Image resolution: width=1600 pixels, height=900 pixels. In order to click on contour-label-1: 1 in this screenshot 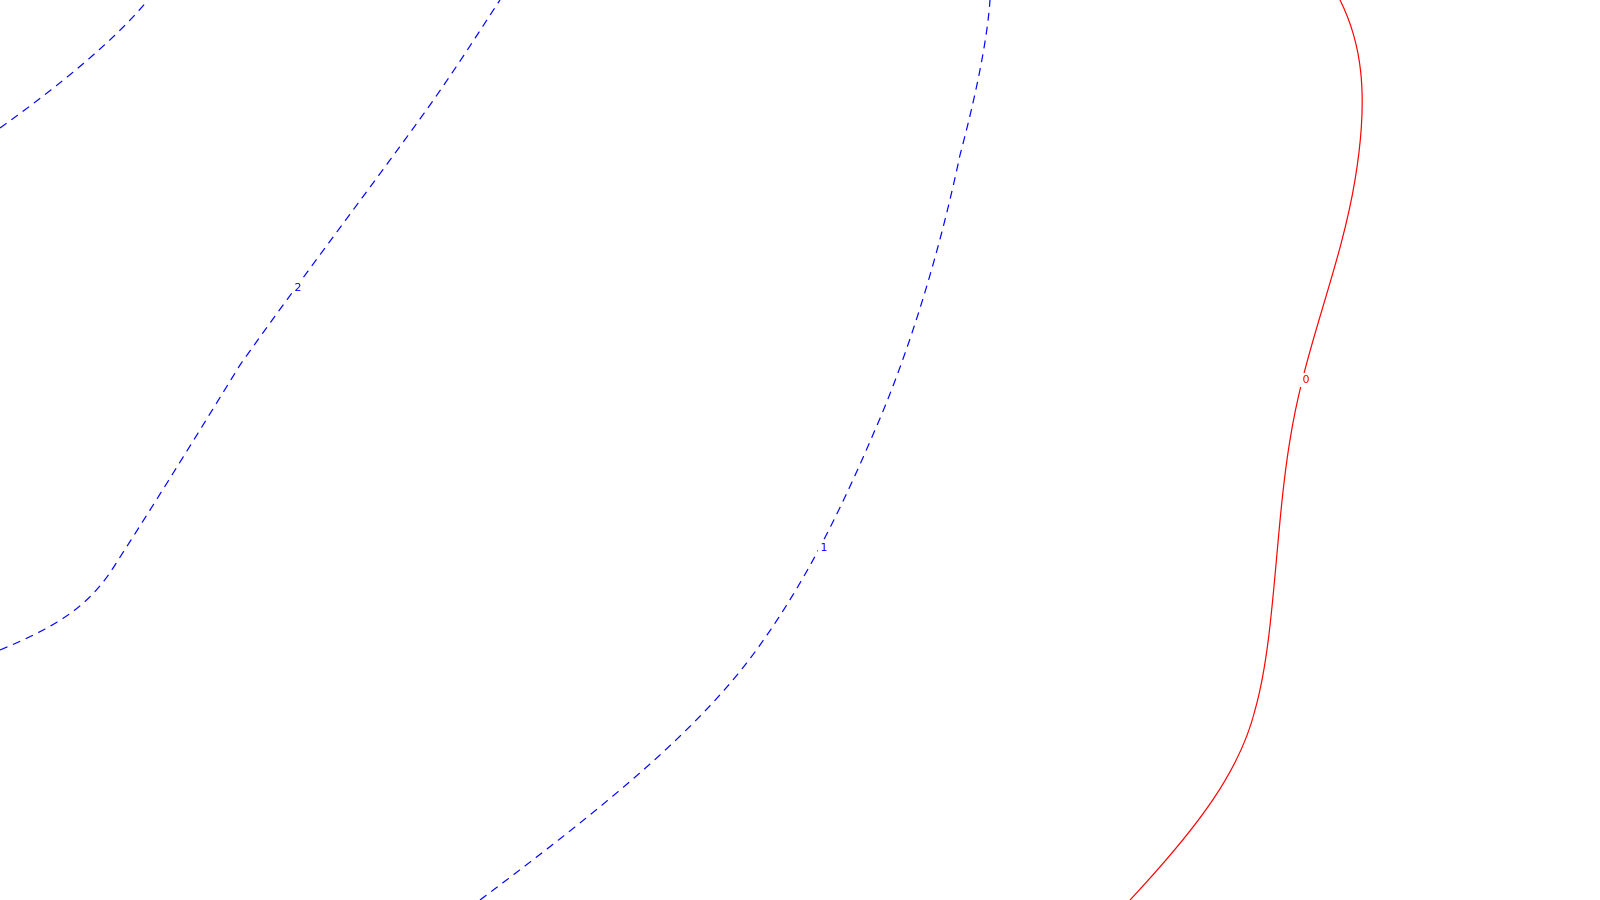, I will do `click(824, 547)`.